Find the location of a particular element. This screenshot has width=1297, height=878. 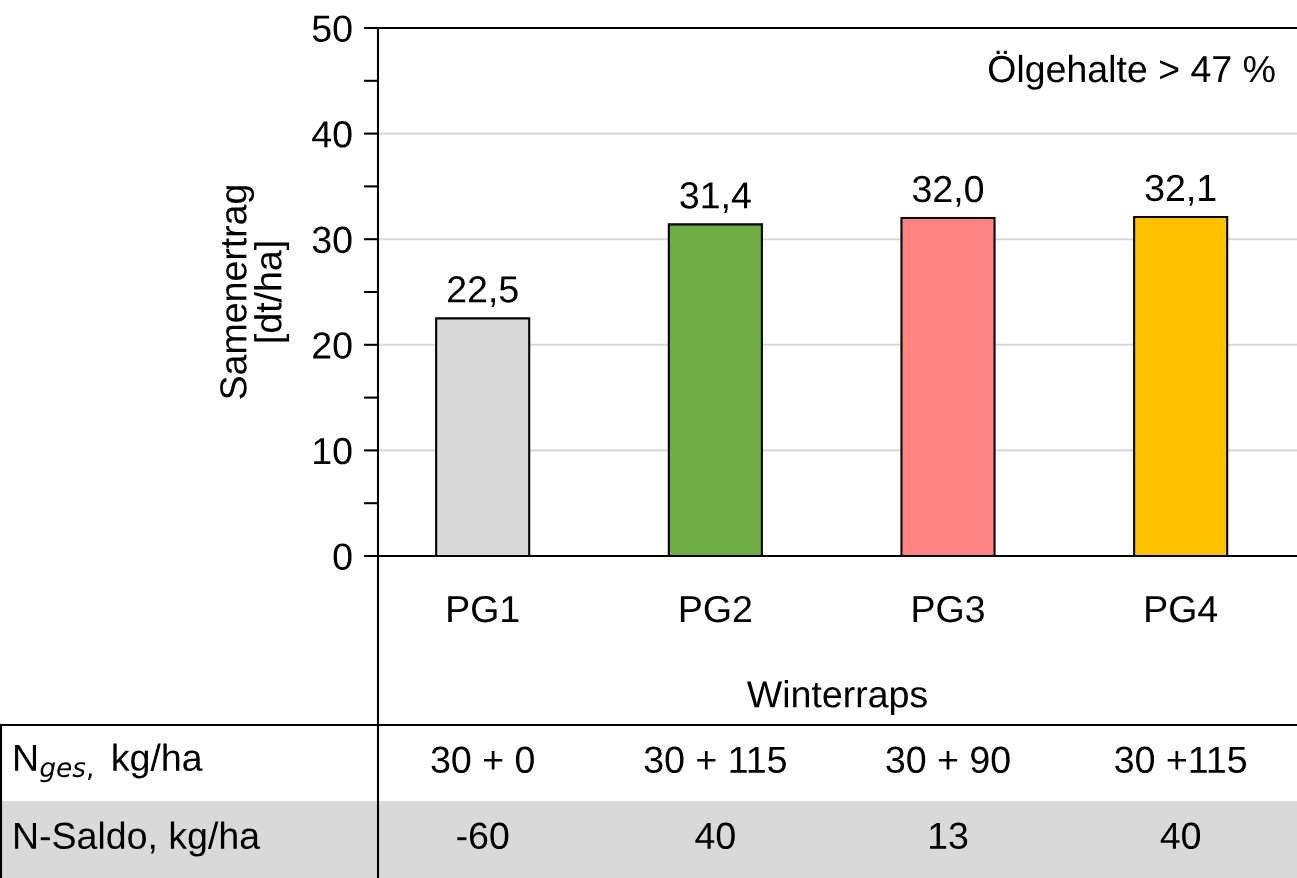

y-tick-label: 40 is located at coordinates (332, 134).